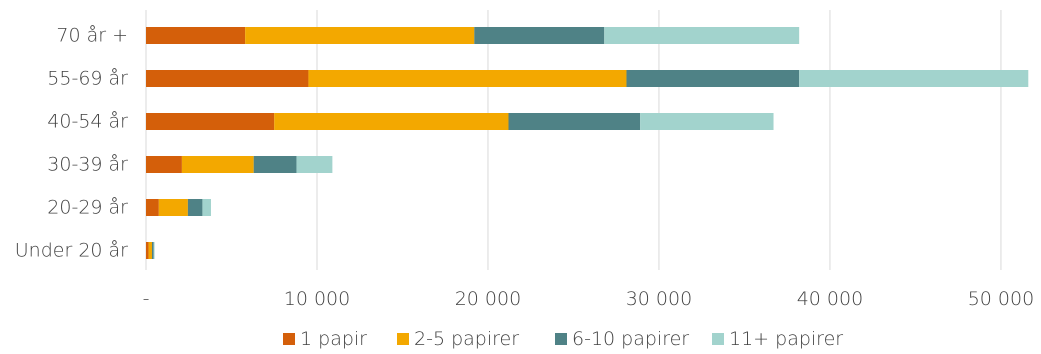 The height and width of the screenshot is (354, 1041). I want to click on legend-label: 6-10 papirer, so click(630, 339).